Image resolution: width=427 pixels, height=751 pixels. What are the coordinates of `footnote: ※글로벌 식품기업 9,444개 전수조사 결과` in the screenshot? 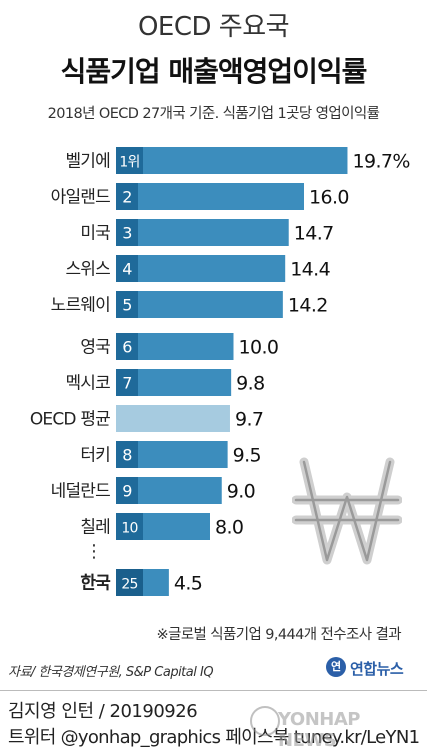 It's located at (279, 635).